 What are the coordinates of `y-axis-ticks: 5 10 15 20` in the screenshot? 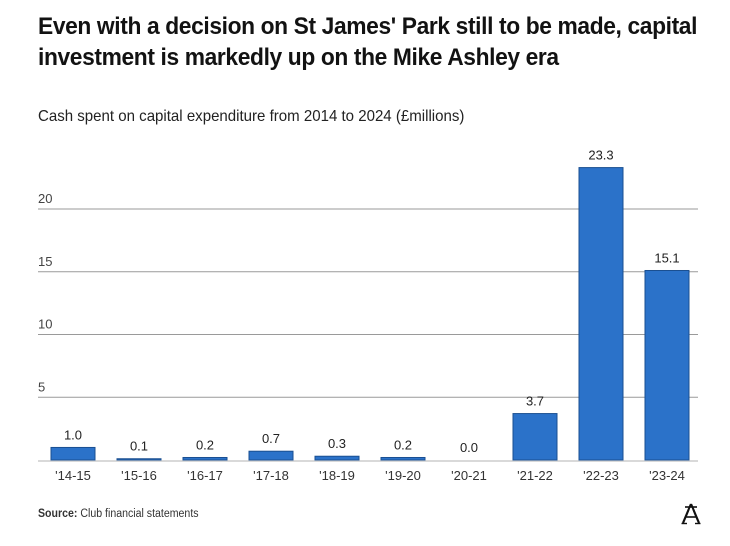 It's located at (45, 292).